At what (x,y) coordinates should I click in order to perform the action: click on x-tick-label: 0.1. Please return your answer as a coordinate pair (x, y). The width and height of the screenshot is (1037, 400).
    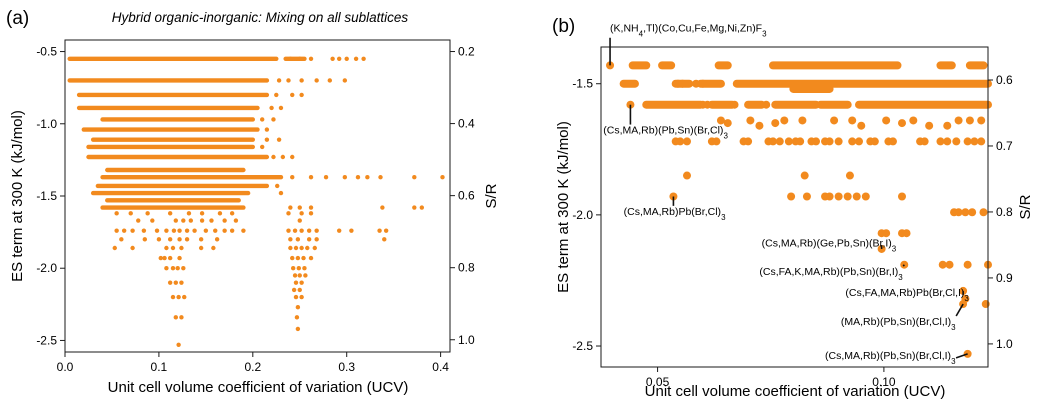
    Looking at the image, I should click on (159, 367).